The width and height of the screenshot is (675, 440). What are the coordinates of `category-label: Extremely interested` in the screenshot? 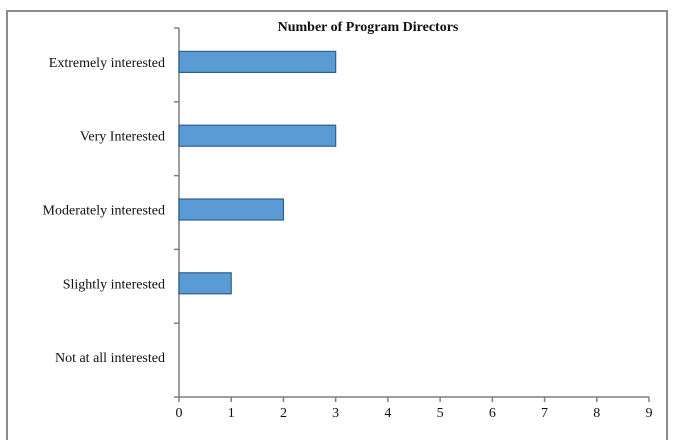 It's located at (107, 63).